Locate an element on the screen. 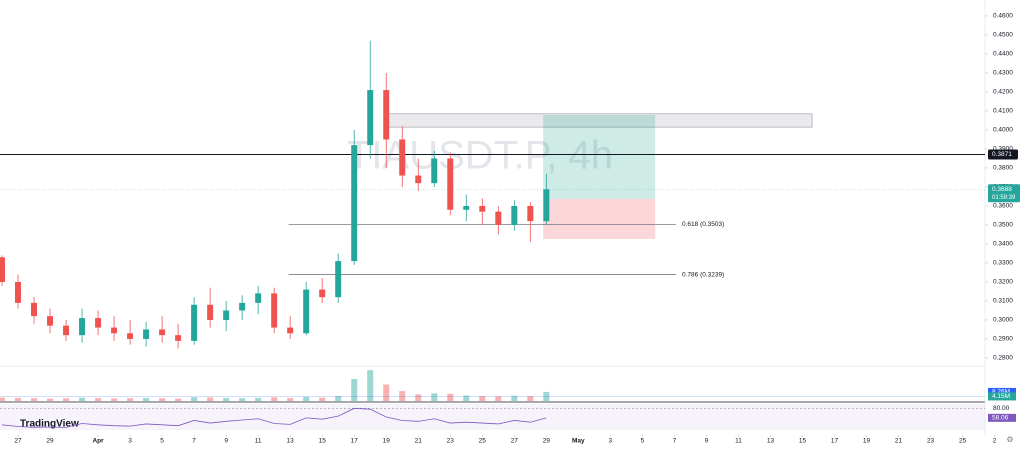  brand-logo: TradingView is located at coordinates (49, 424).